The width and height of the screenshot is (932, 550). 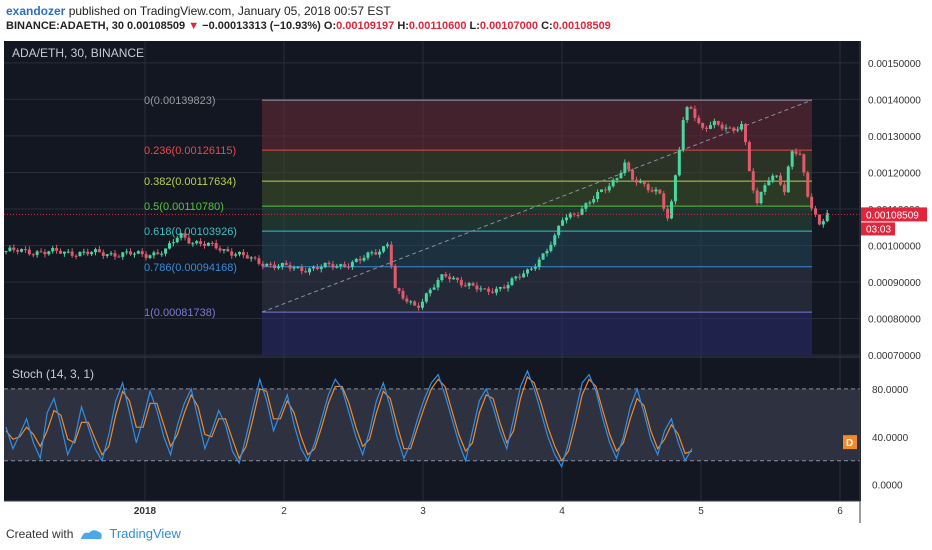 What do you see at coordinates (887, 486) in the screenshot?
I see `stoch-tick-label: 0.0000` at bounding box center [887, 486].